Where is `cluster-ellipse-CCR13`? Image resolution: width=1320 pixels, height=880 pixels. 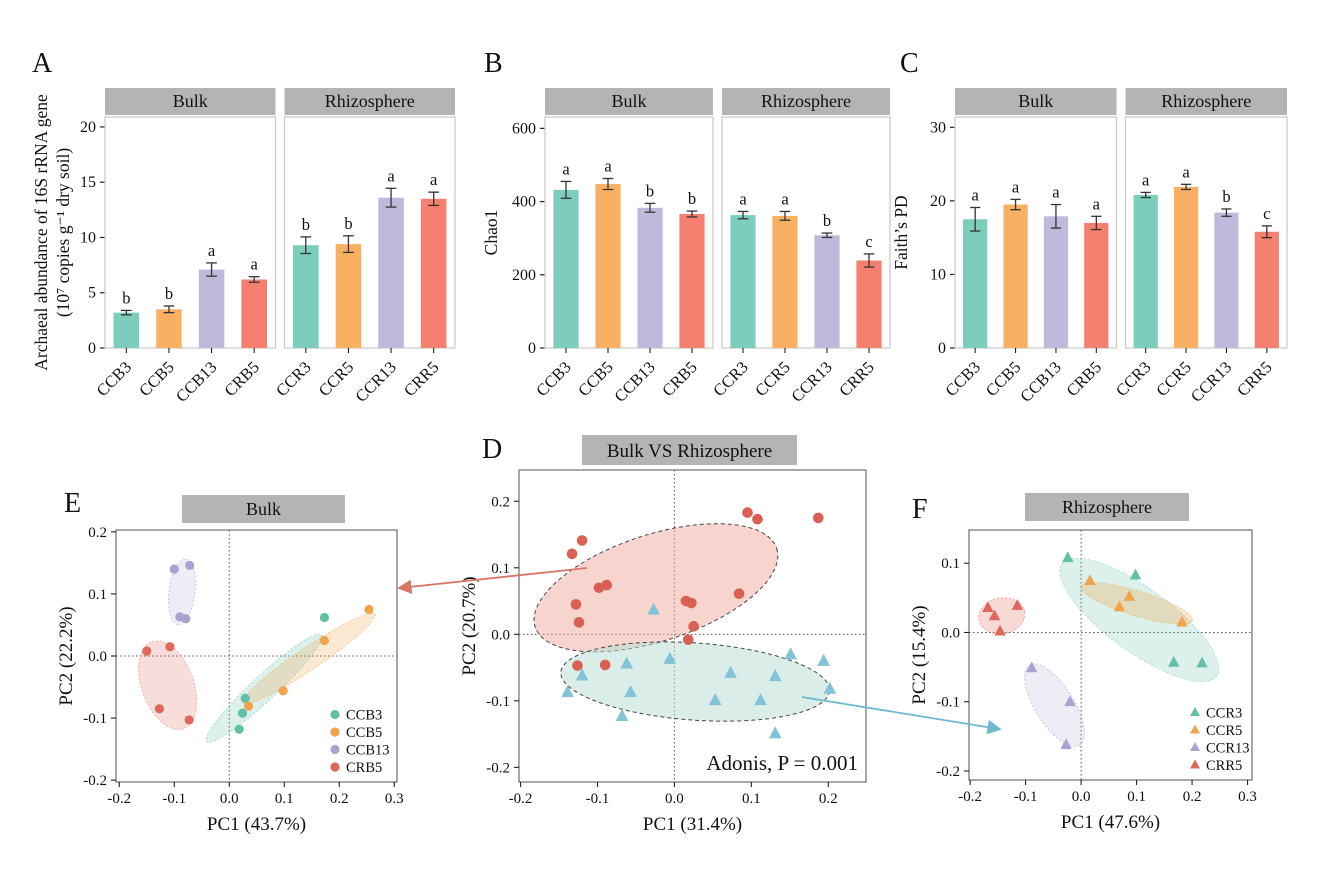
cluster-ellipse-CCR13 is located at coordinates (1054, 705).